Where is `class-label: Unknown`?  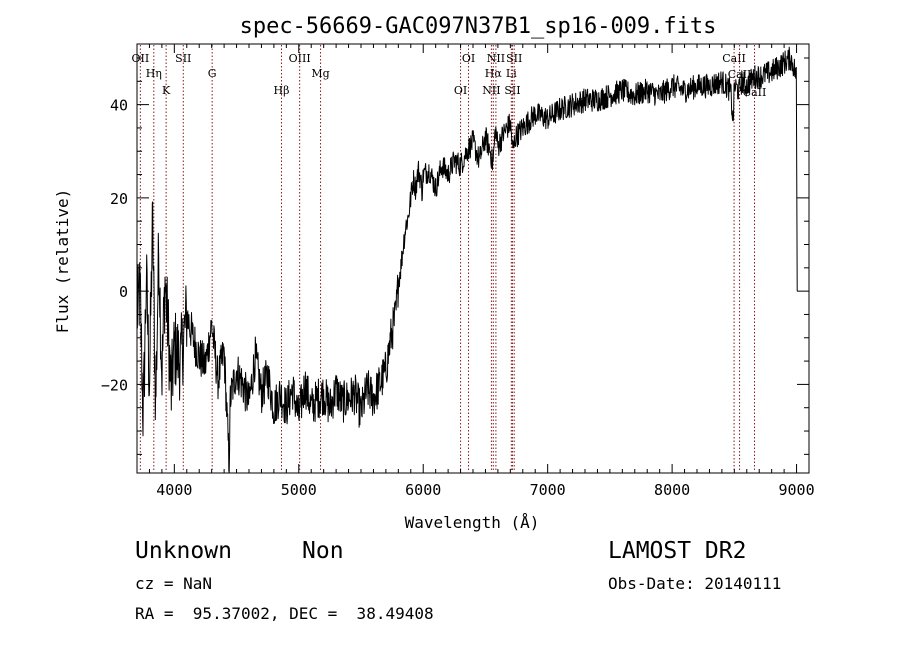 class-label: Unknown is located at coordinates (183, 551).